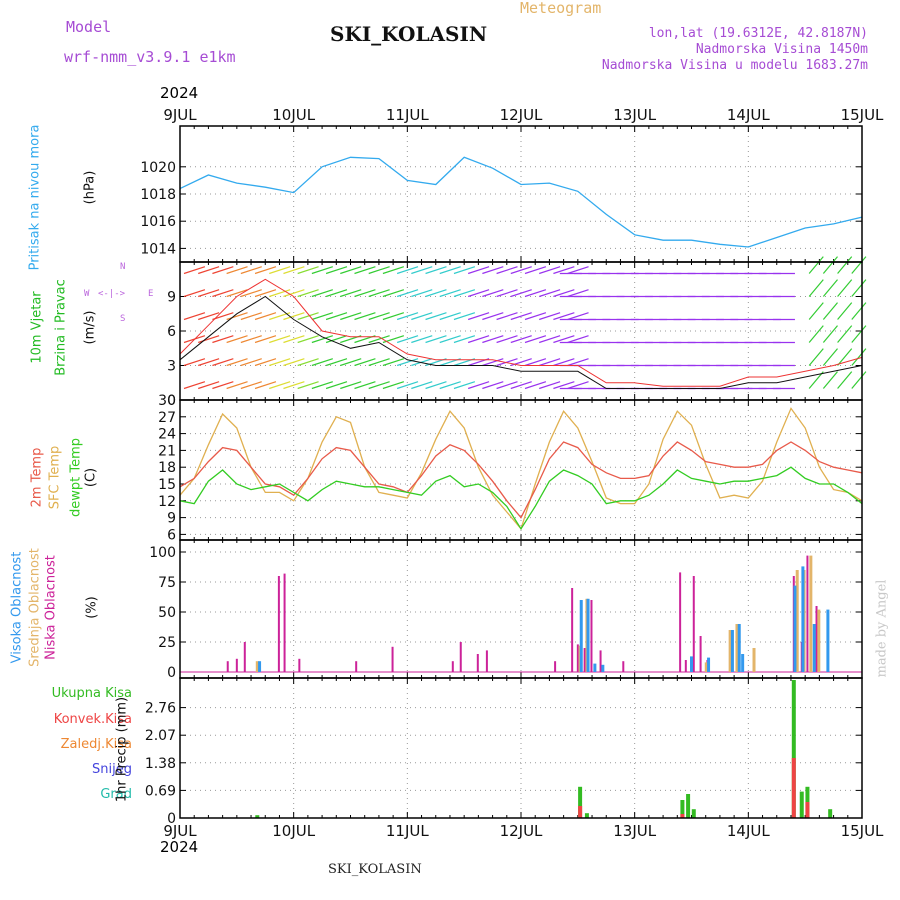  I want to click on y-tick-label: 6, so click(171, 535).